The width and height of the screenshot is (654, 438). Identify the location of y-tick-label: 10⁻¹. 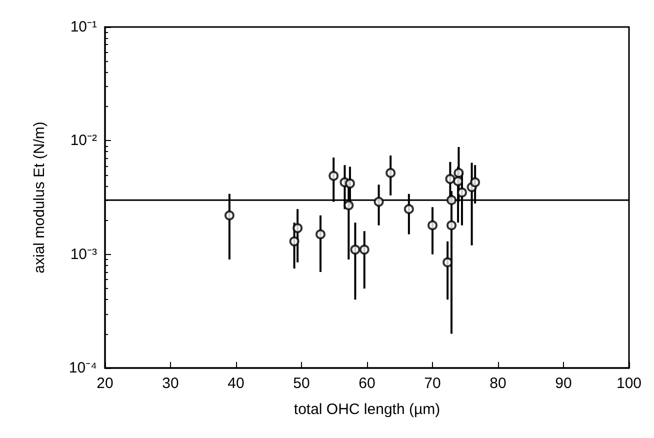
(83, 27).